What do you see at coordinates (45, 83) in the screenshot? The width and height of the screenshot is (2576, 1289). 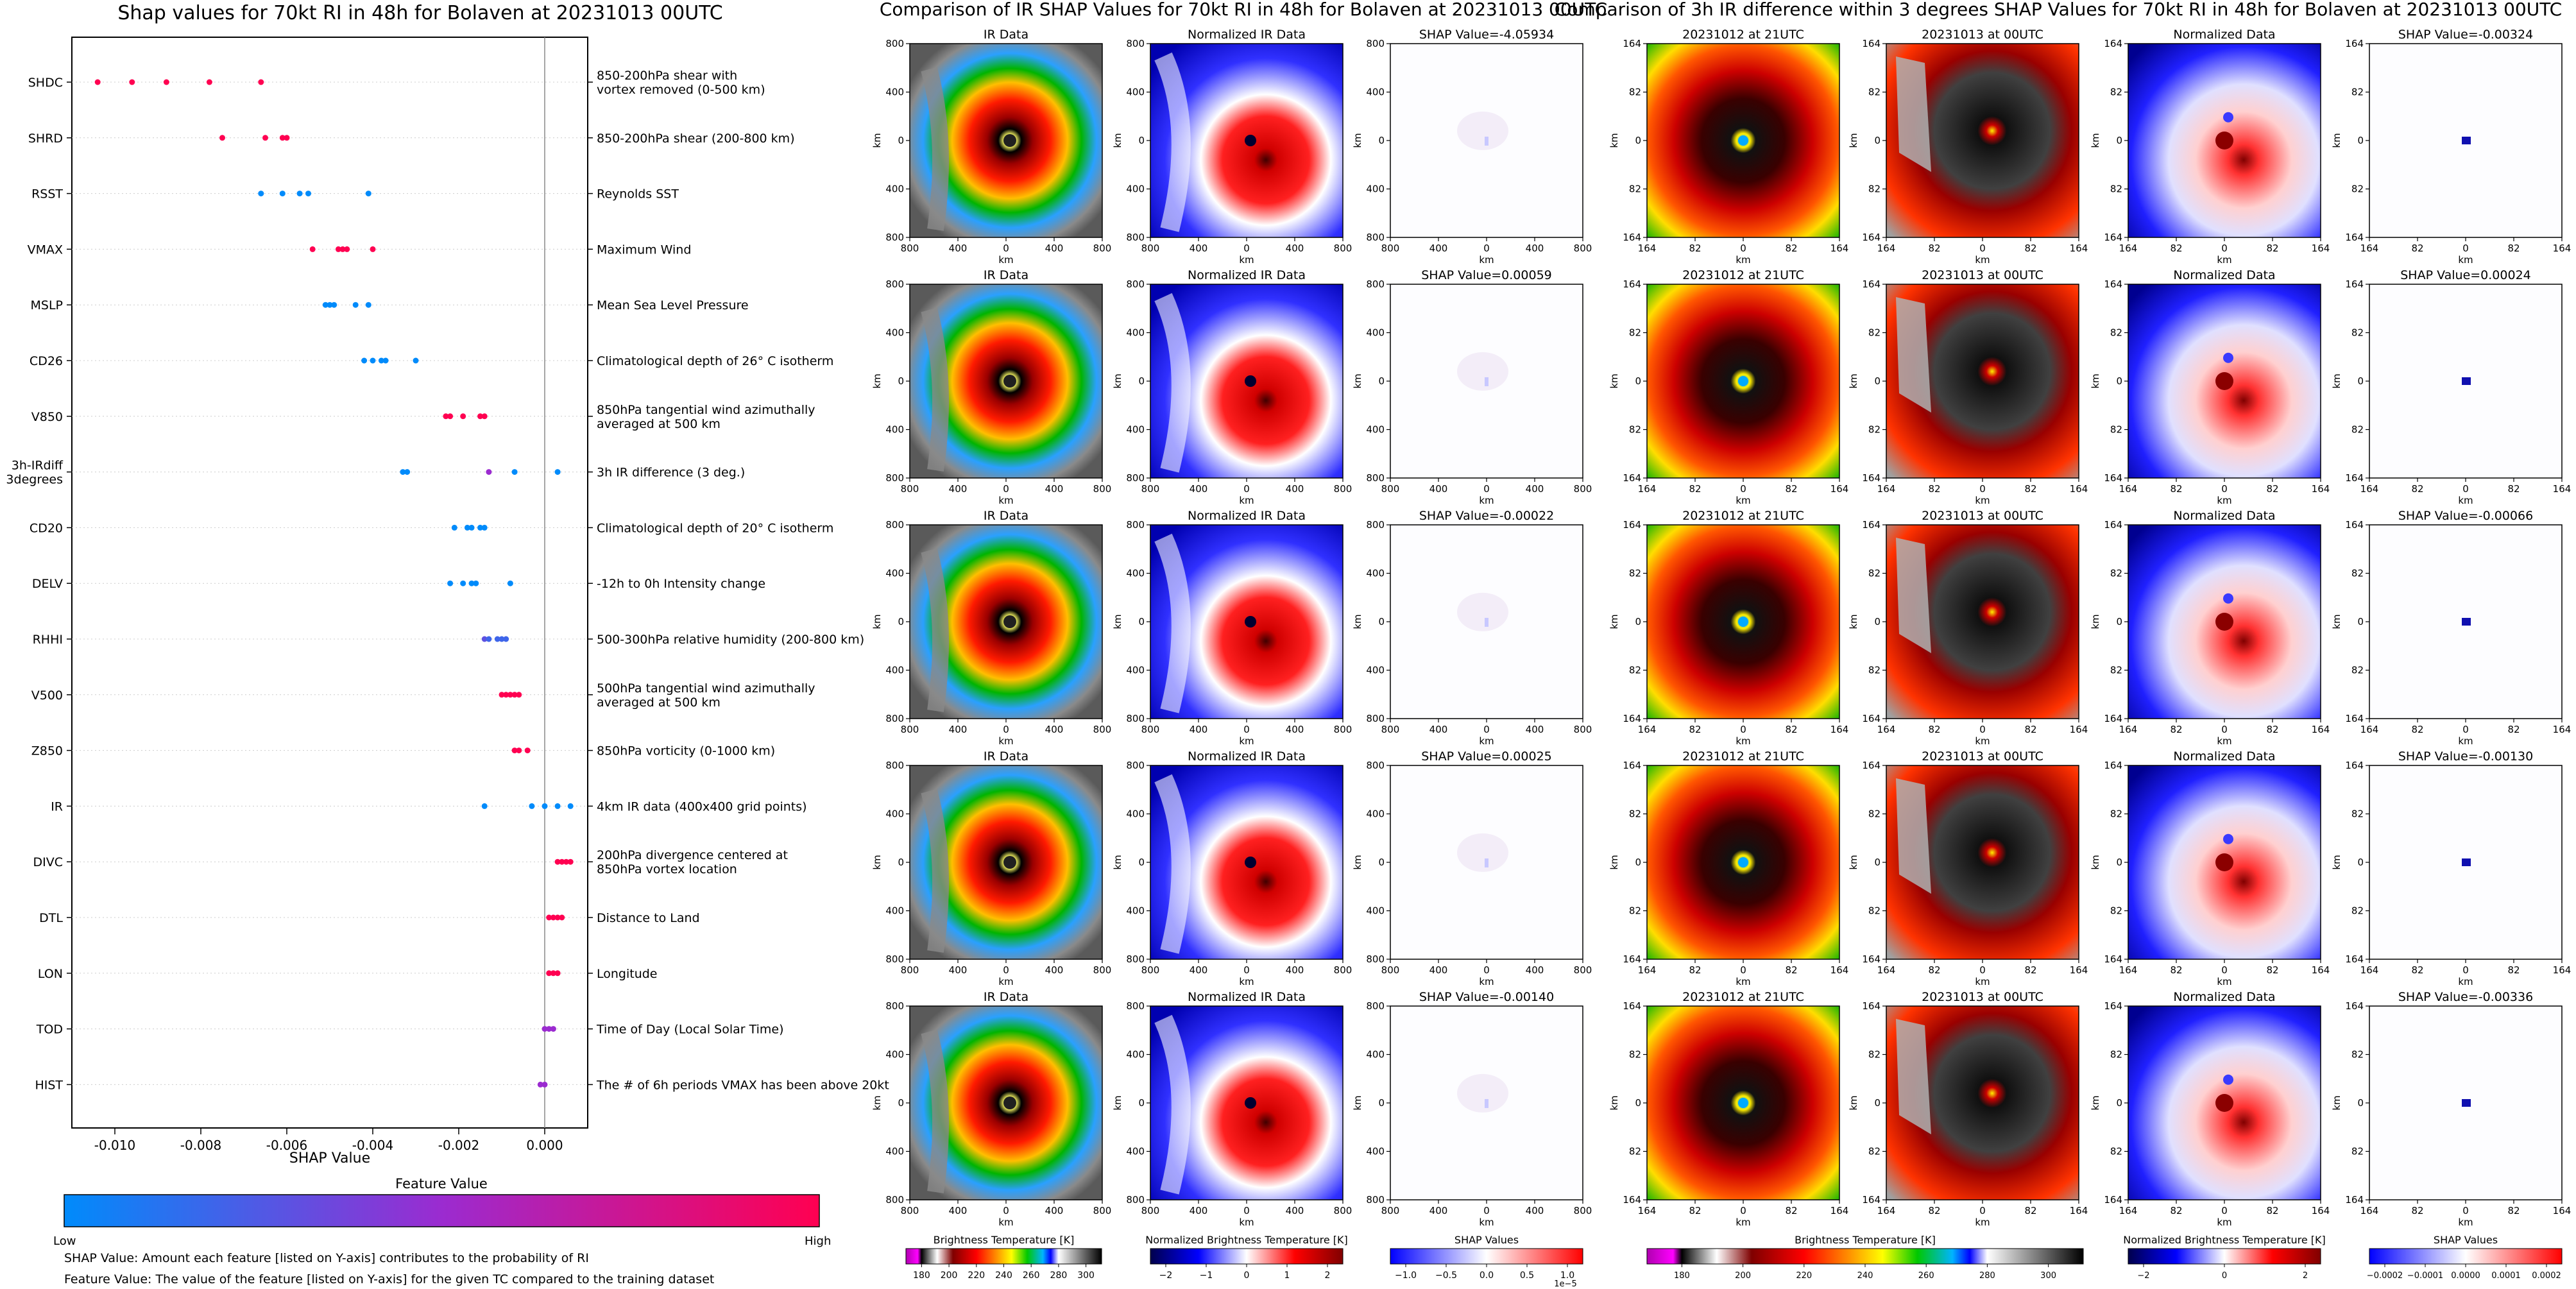 I see `feature-code-line: SHDC` at bounding box center [45, 83].